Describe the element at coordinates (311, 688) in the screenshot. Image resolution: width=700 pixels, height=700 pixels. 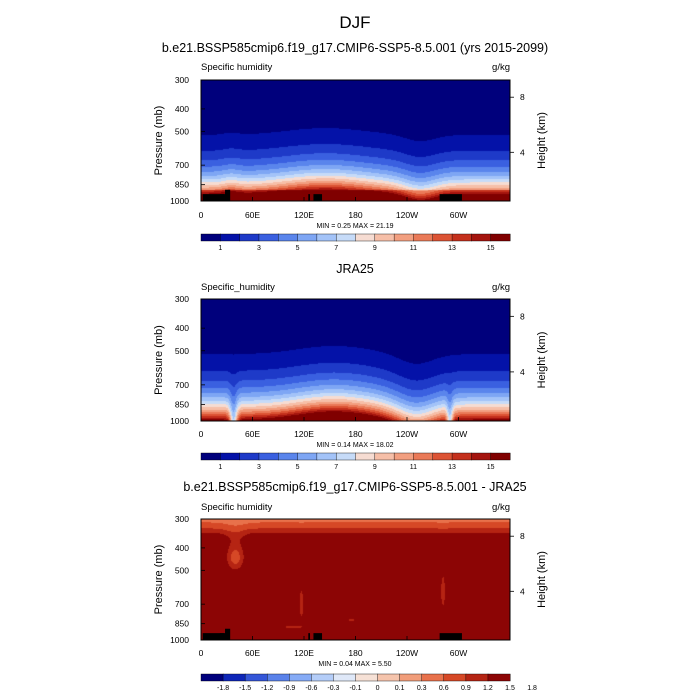
I see `colorbar-label: -0.6` at that location.